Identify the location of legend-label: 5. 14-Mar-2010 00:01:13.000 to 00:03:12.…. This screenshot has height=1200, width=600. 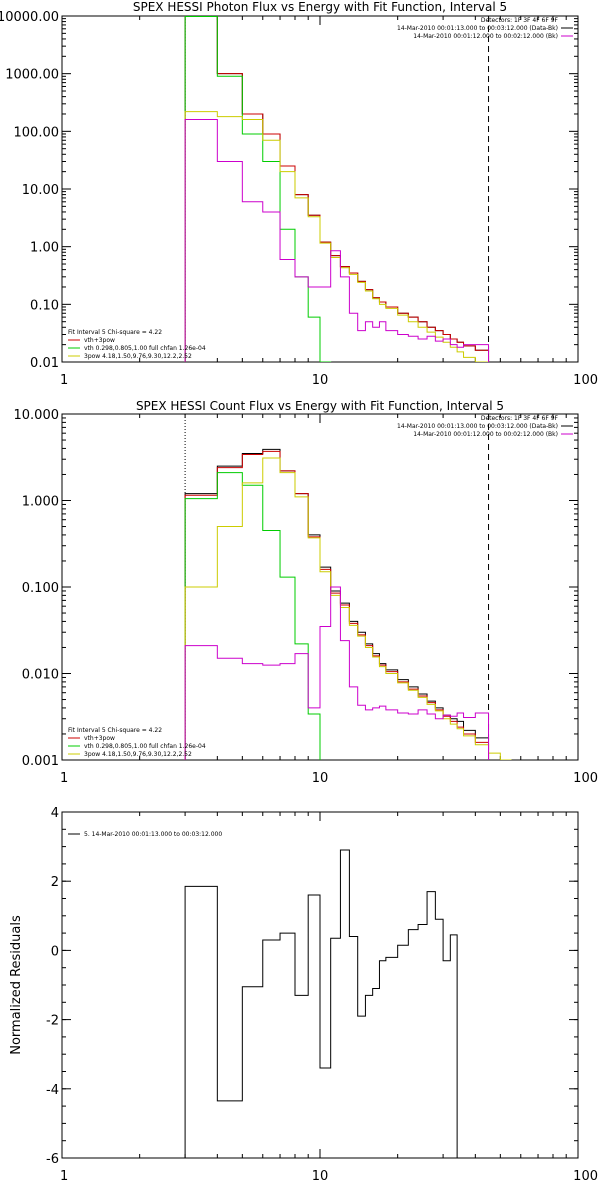
(153, 834).